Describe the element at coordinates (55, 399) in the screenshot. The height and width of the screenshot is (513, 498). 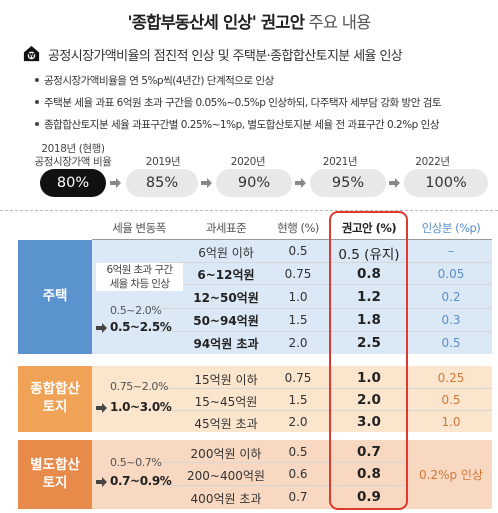
I see `combined-label: 종합합산 토지` at that location.